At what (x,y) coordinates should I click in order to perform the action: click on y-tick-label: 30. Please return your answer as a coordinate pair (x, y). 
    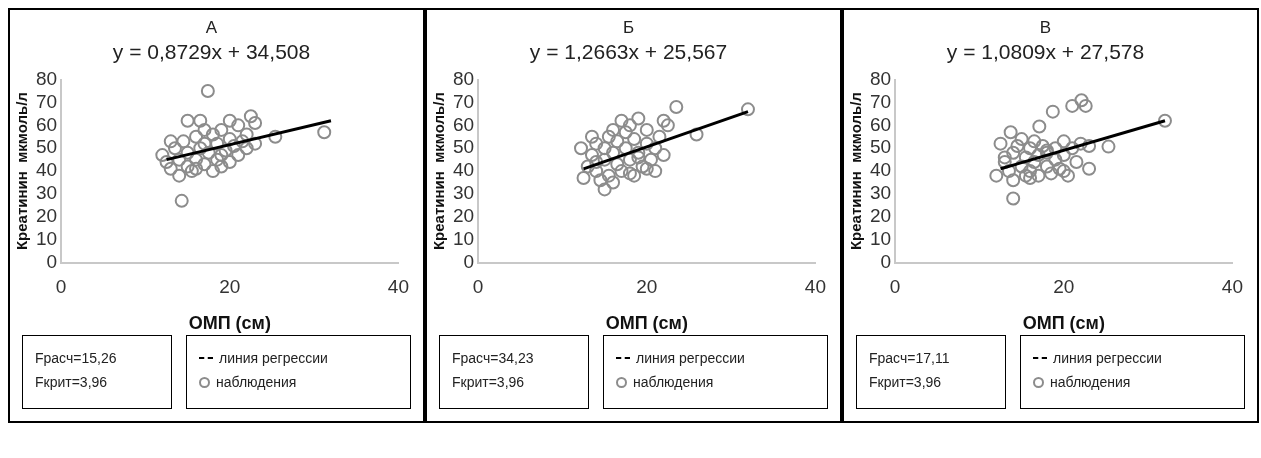
    Looking at the image, I should click on (880, 193).